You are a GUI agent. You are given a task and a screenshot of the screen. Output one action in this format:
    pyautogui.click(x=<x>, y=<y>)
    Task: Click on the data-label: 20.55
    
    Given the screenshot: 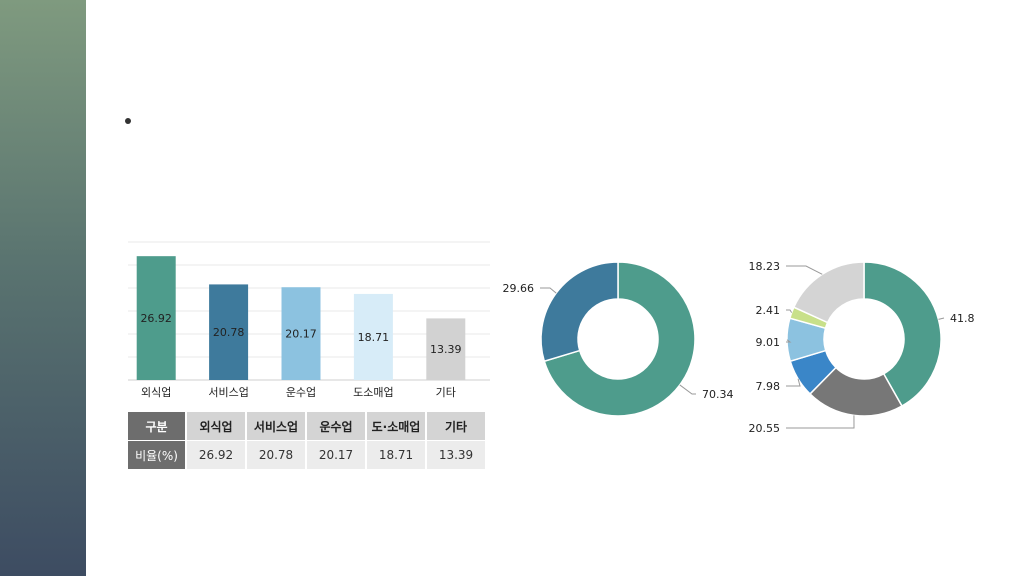 What is the action you would take?
    pyautogui.click(x=765, y=428)
    